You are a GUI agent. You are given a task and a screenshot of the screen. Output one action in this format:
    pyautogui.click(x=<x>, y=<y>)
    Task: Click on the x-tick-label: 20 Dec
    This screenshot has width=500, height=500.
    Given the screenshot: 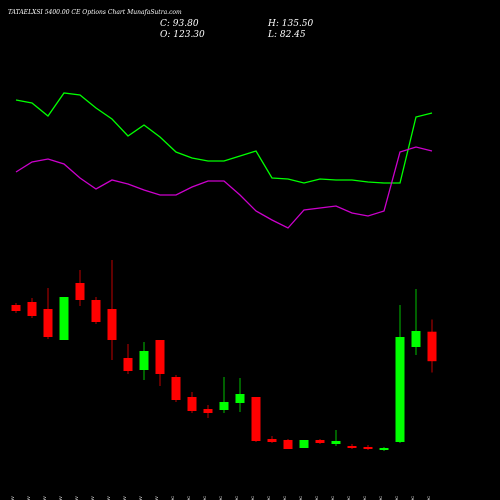 What is the action you would take?
    pyautogui.click(x=397, y=498)
    